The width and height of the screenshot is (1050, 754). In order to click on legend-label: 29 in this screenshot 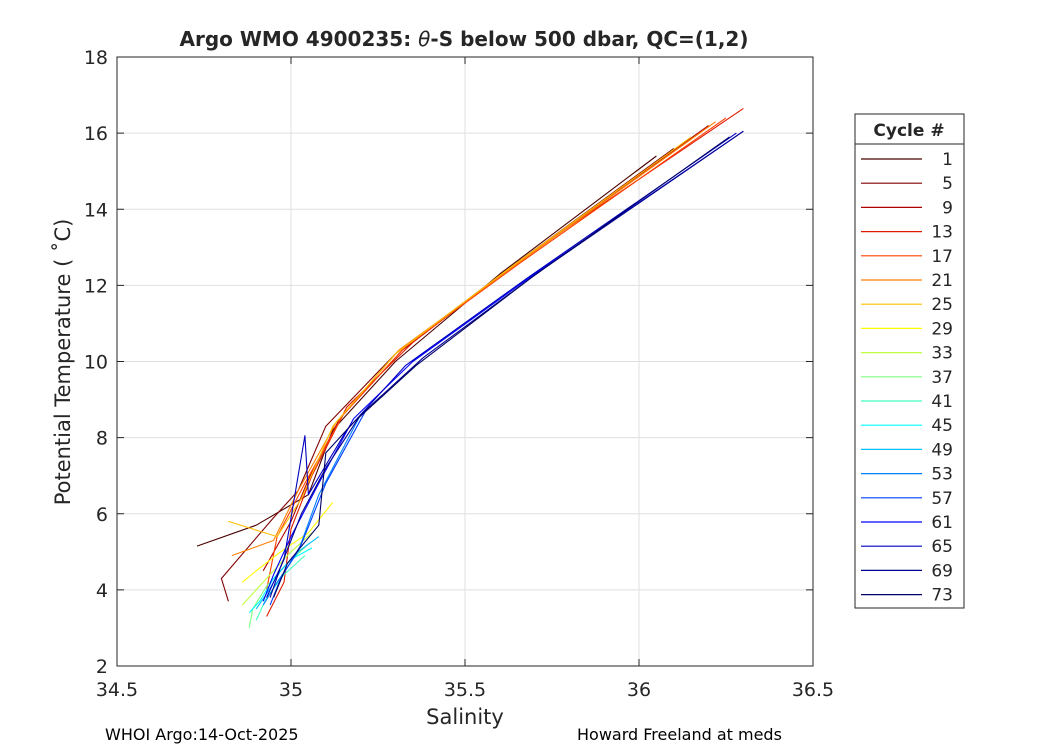, I will do `click(942, 329)`.